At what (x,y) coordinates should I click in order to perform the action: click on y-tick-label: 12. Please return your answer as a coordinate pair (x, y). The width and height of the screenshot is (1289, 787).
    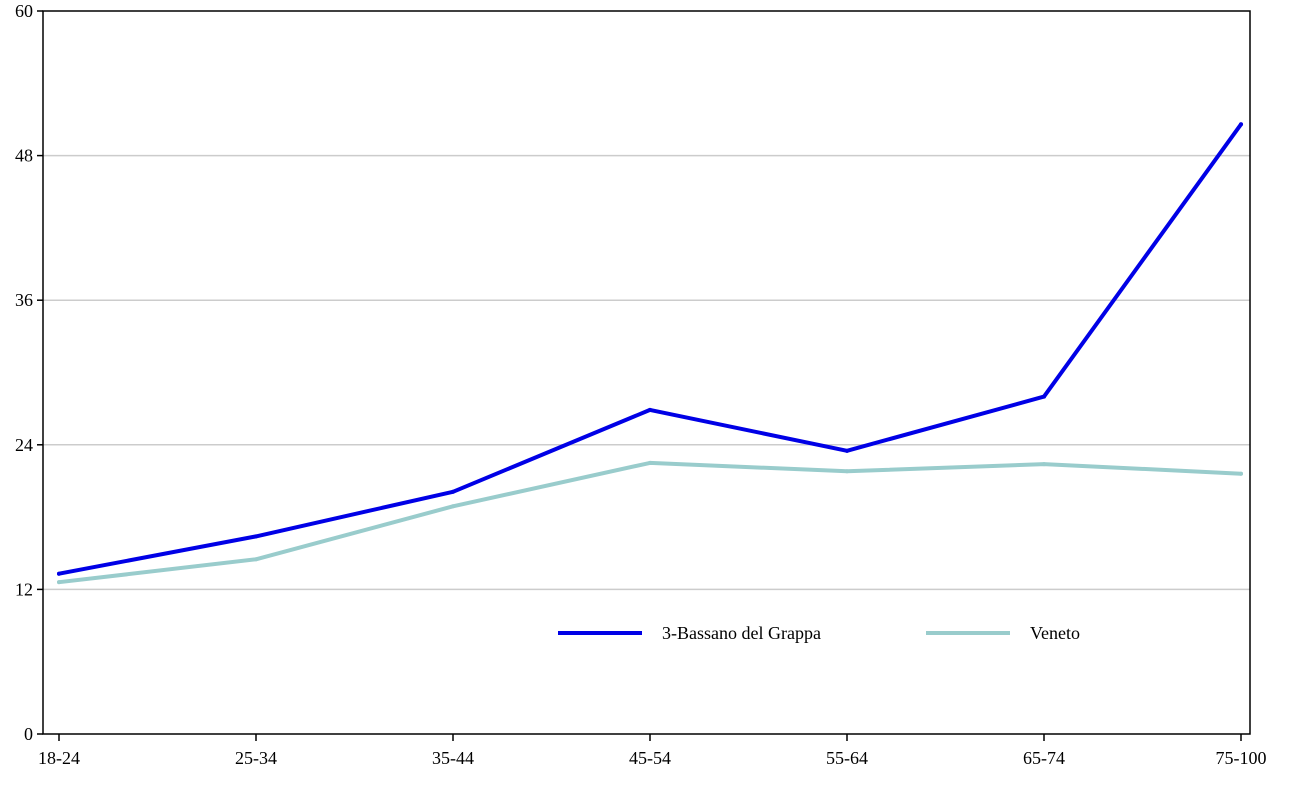
    Looking at the image, I should click on (24, 589).